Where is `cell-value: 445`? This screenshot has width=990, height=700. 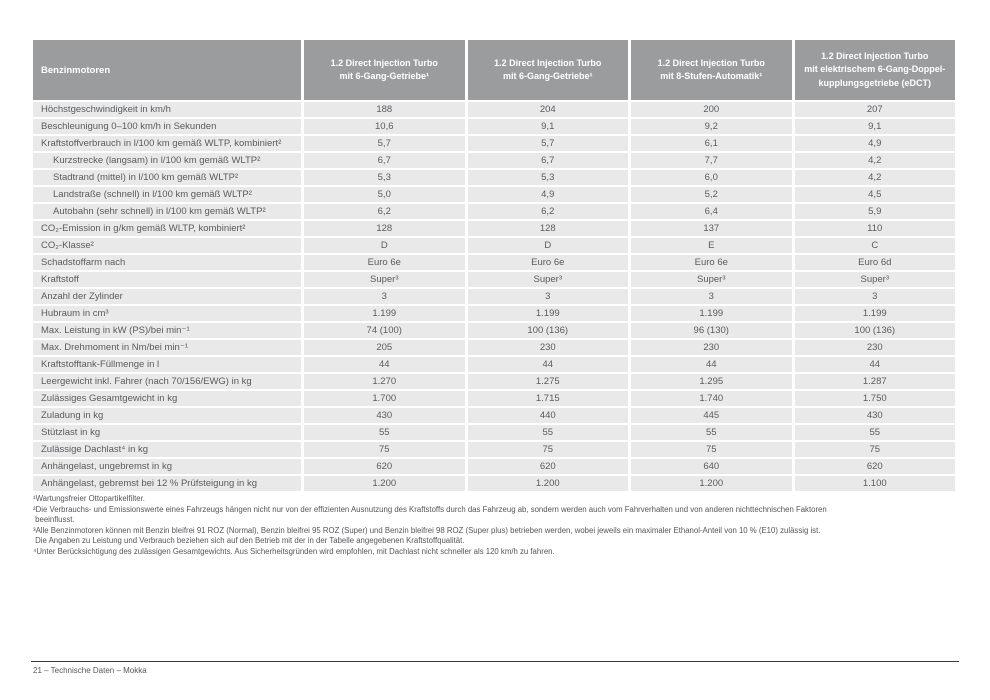 cell-value: 445 is located at coordinates (711, 415).